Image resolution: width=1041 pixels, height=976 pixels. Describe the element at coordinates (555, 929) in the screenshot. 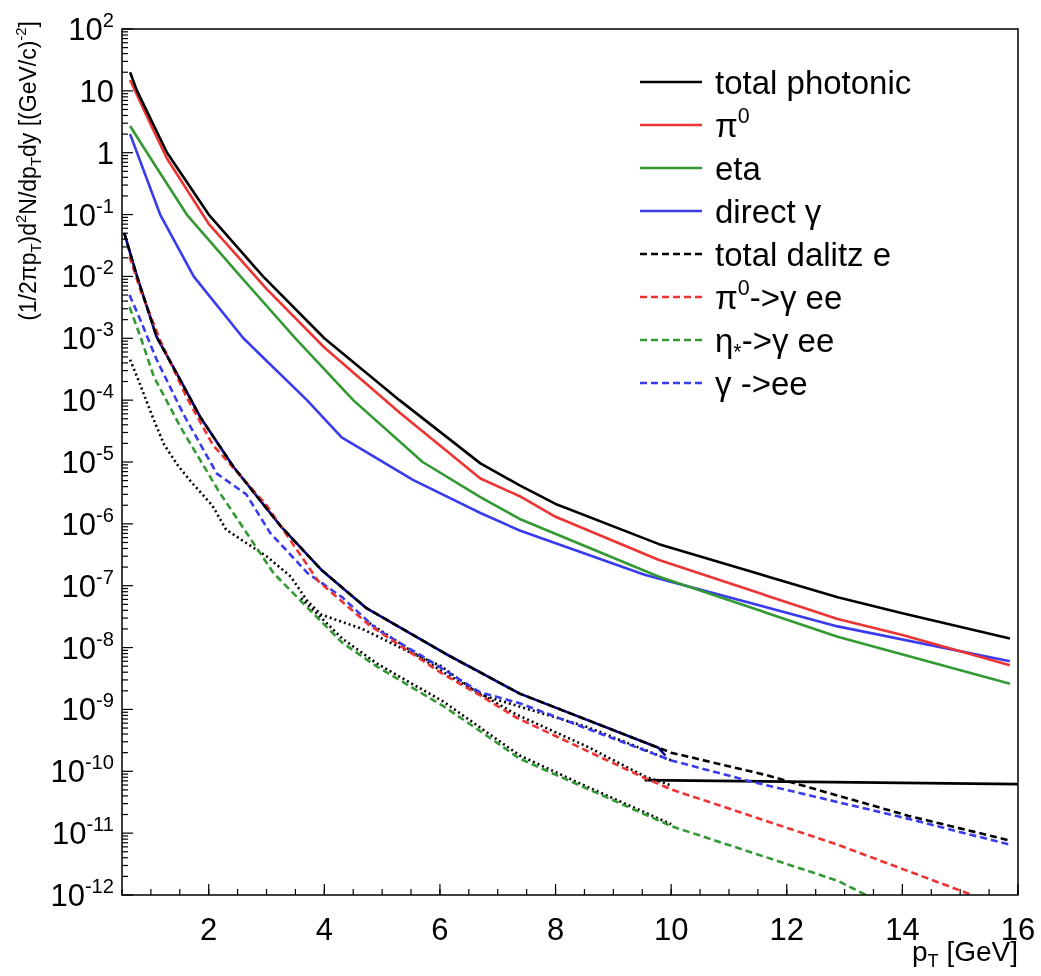

I see `x-tick-label: 8` at that location.